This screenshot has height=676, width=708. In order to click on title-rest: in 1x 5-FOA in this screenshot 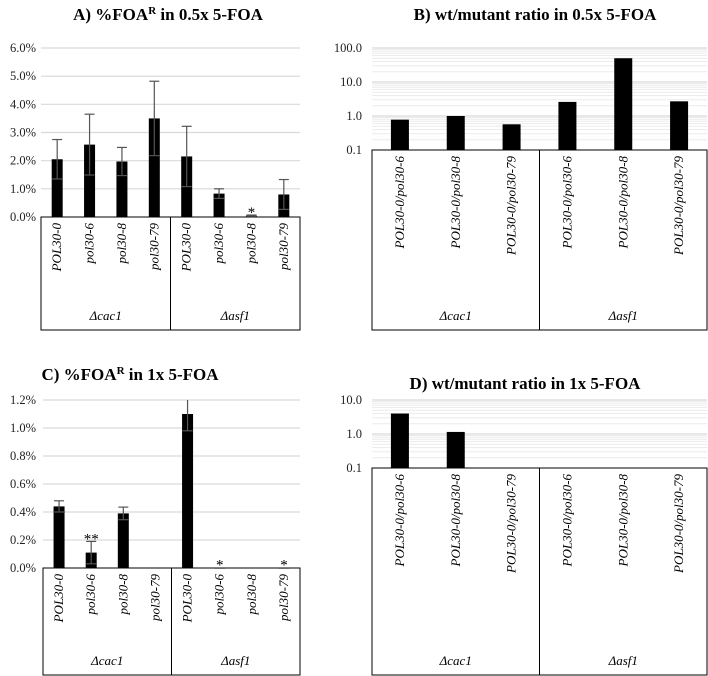, I will do `click(172, 374)`.